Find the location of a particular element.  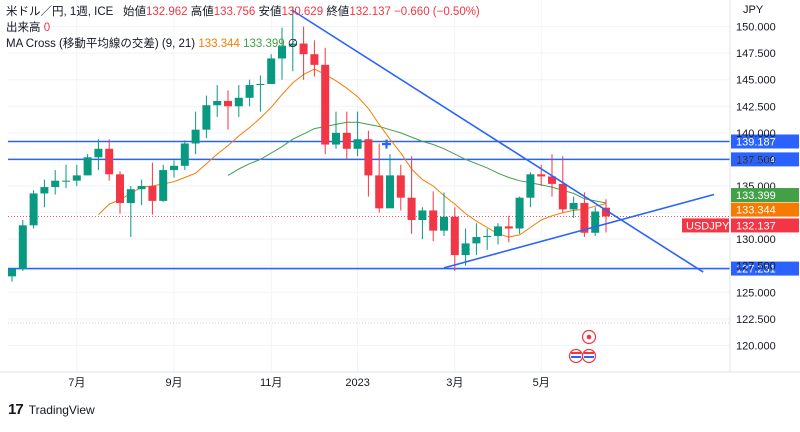

y-tick-label: 137.500 is located at coordinates (756, 160).